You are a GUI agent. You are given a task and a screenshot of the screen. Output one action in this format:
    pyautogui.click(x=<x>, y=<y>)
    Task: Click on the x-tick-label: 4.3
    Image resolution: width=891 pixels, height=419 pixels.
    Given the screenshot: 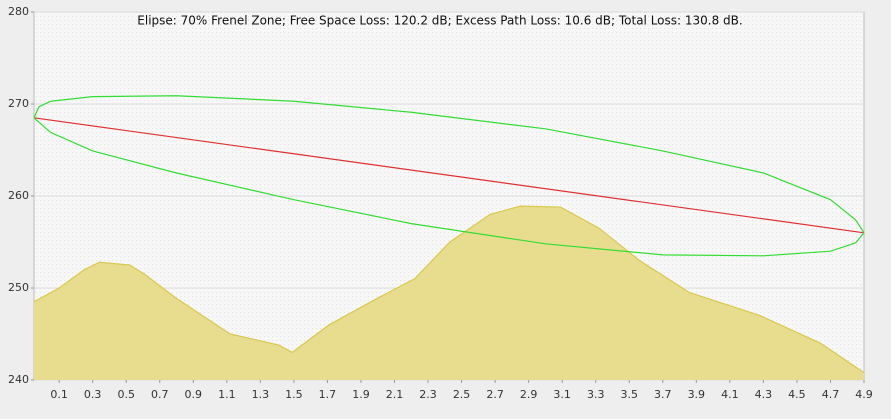 What is the action you would take?
    pyautogui.click(x=764, y=394)
    